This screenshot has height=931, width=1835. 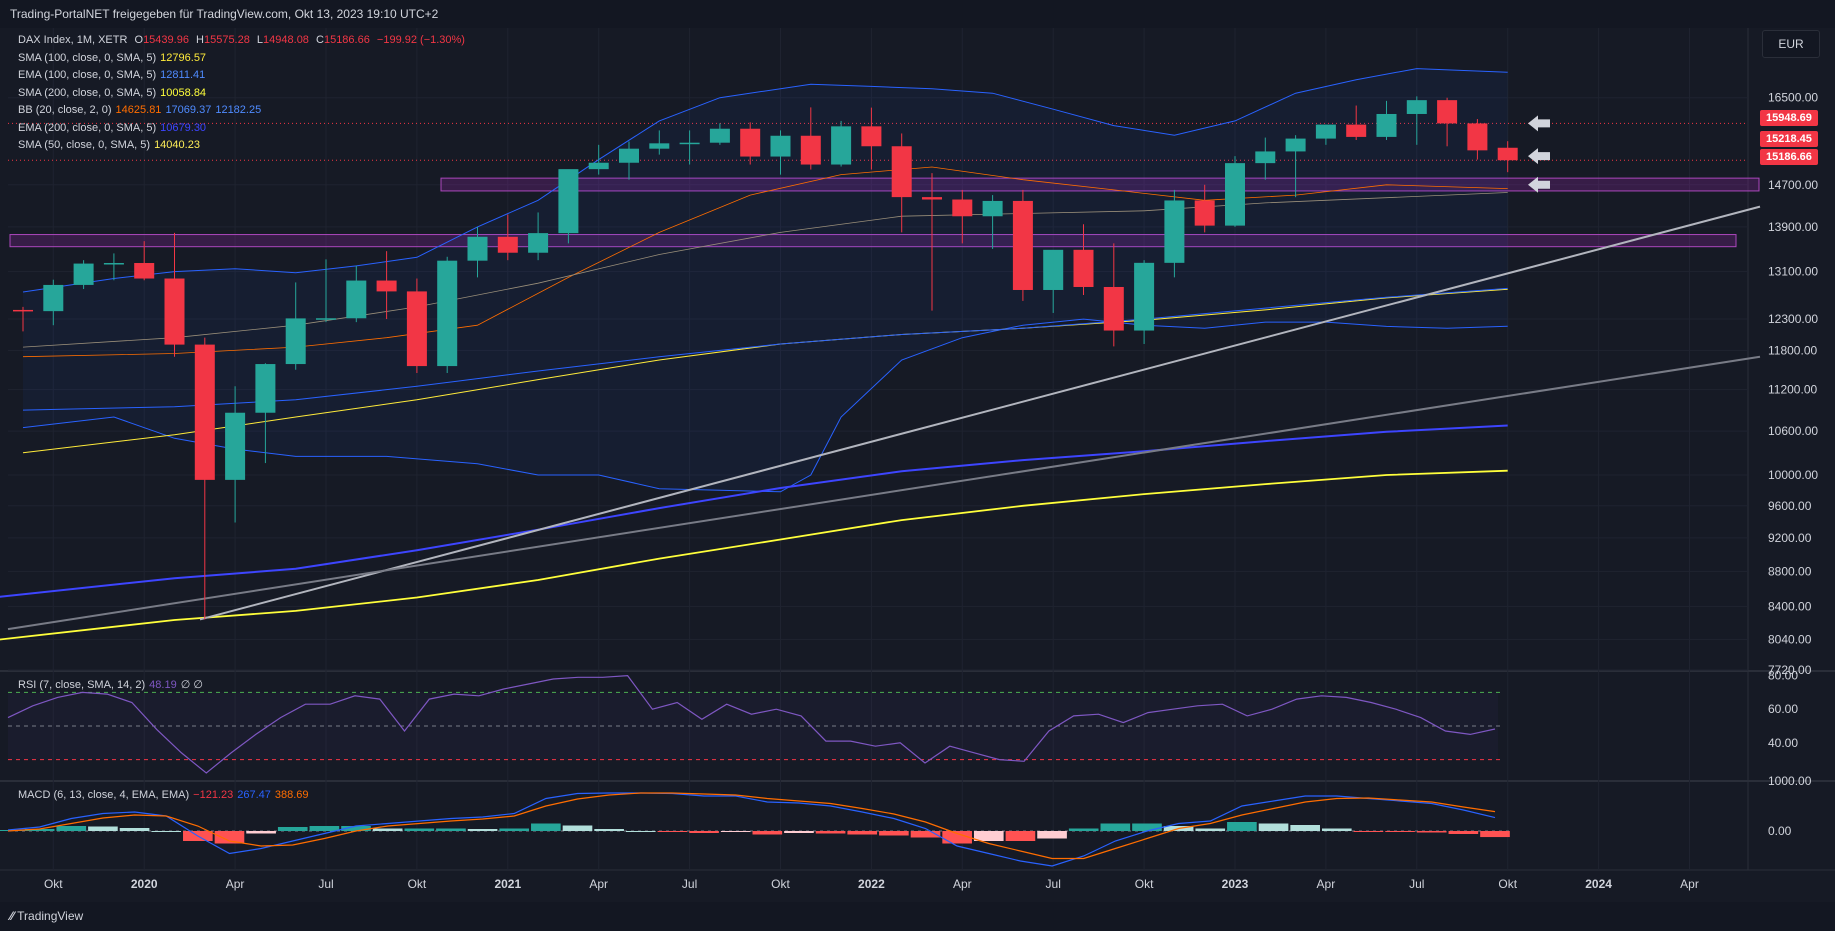 I want to click on price-axis-label: 8400.00, so click(x=1790, y=606).